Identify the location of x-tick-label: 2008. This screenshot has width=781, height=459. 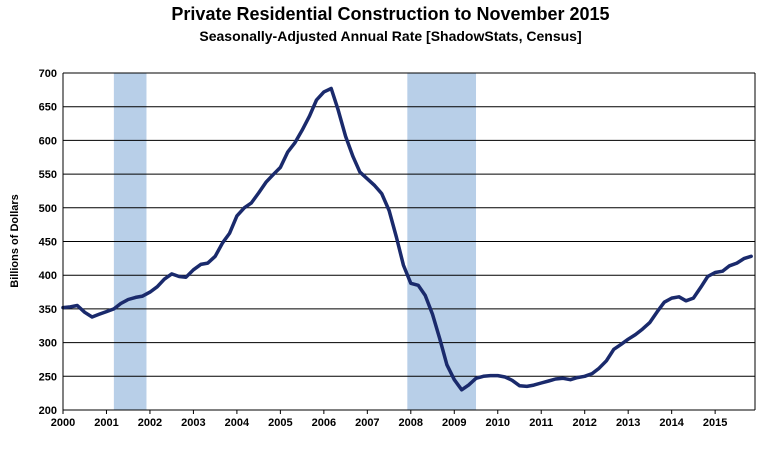
(411, 423).